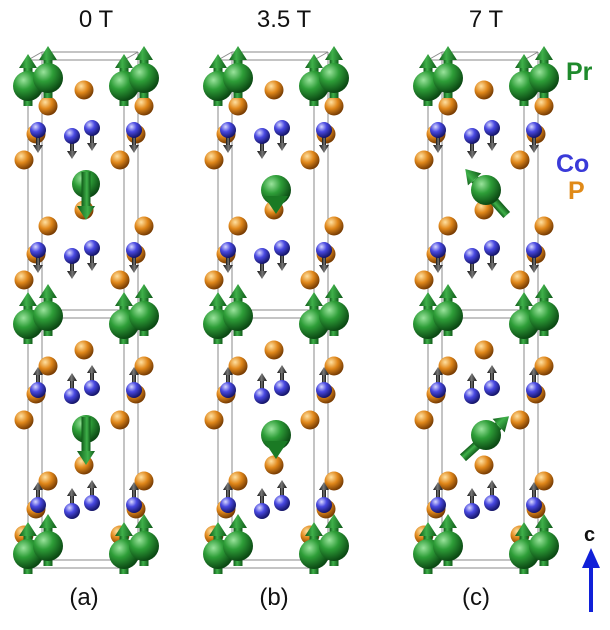 The image size is (610, 630). What do you see at coordinates (284, 19) in the screenshot?
I see `field-label-b: 3.5 T` at bounding box center [284, 19].